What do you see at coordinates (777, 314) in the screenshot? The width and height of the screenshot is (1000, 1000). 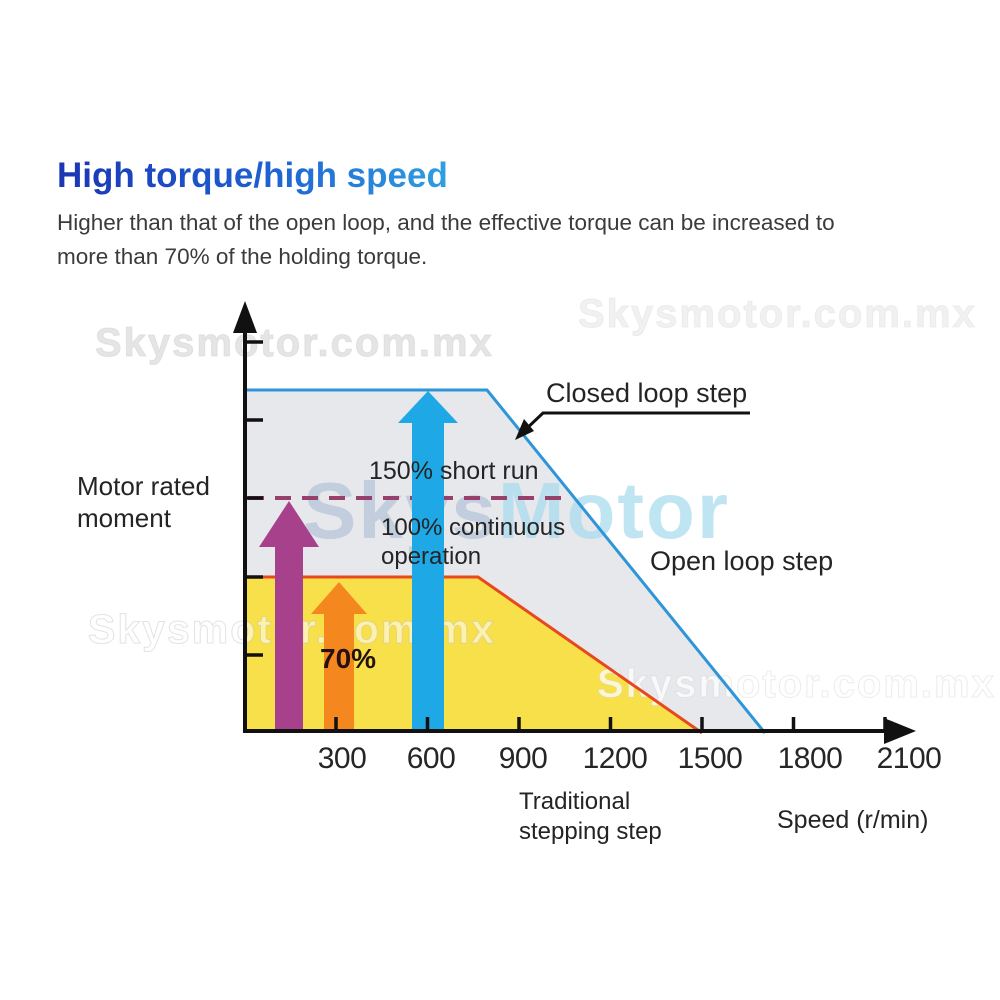 I see `watermark-top-right: Skysmotor.com.mx` at bounding box center [777, 314].